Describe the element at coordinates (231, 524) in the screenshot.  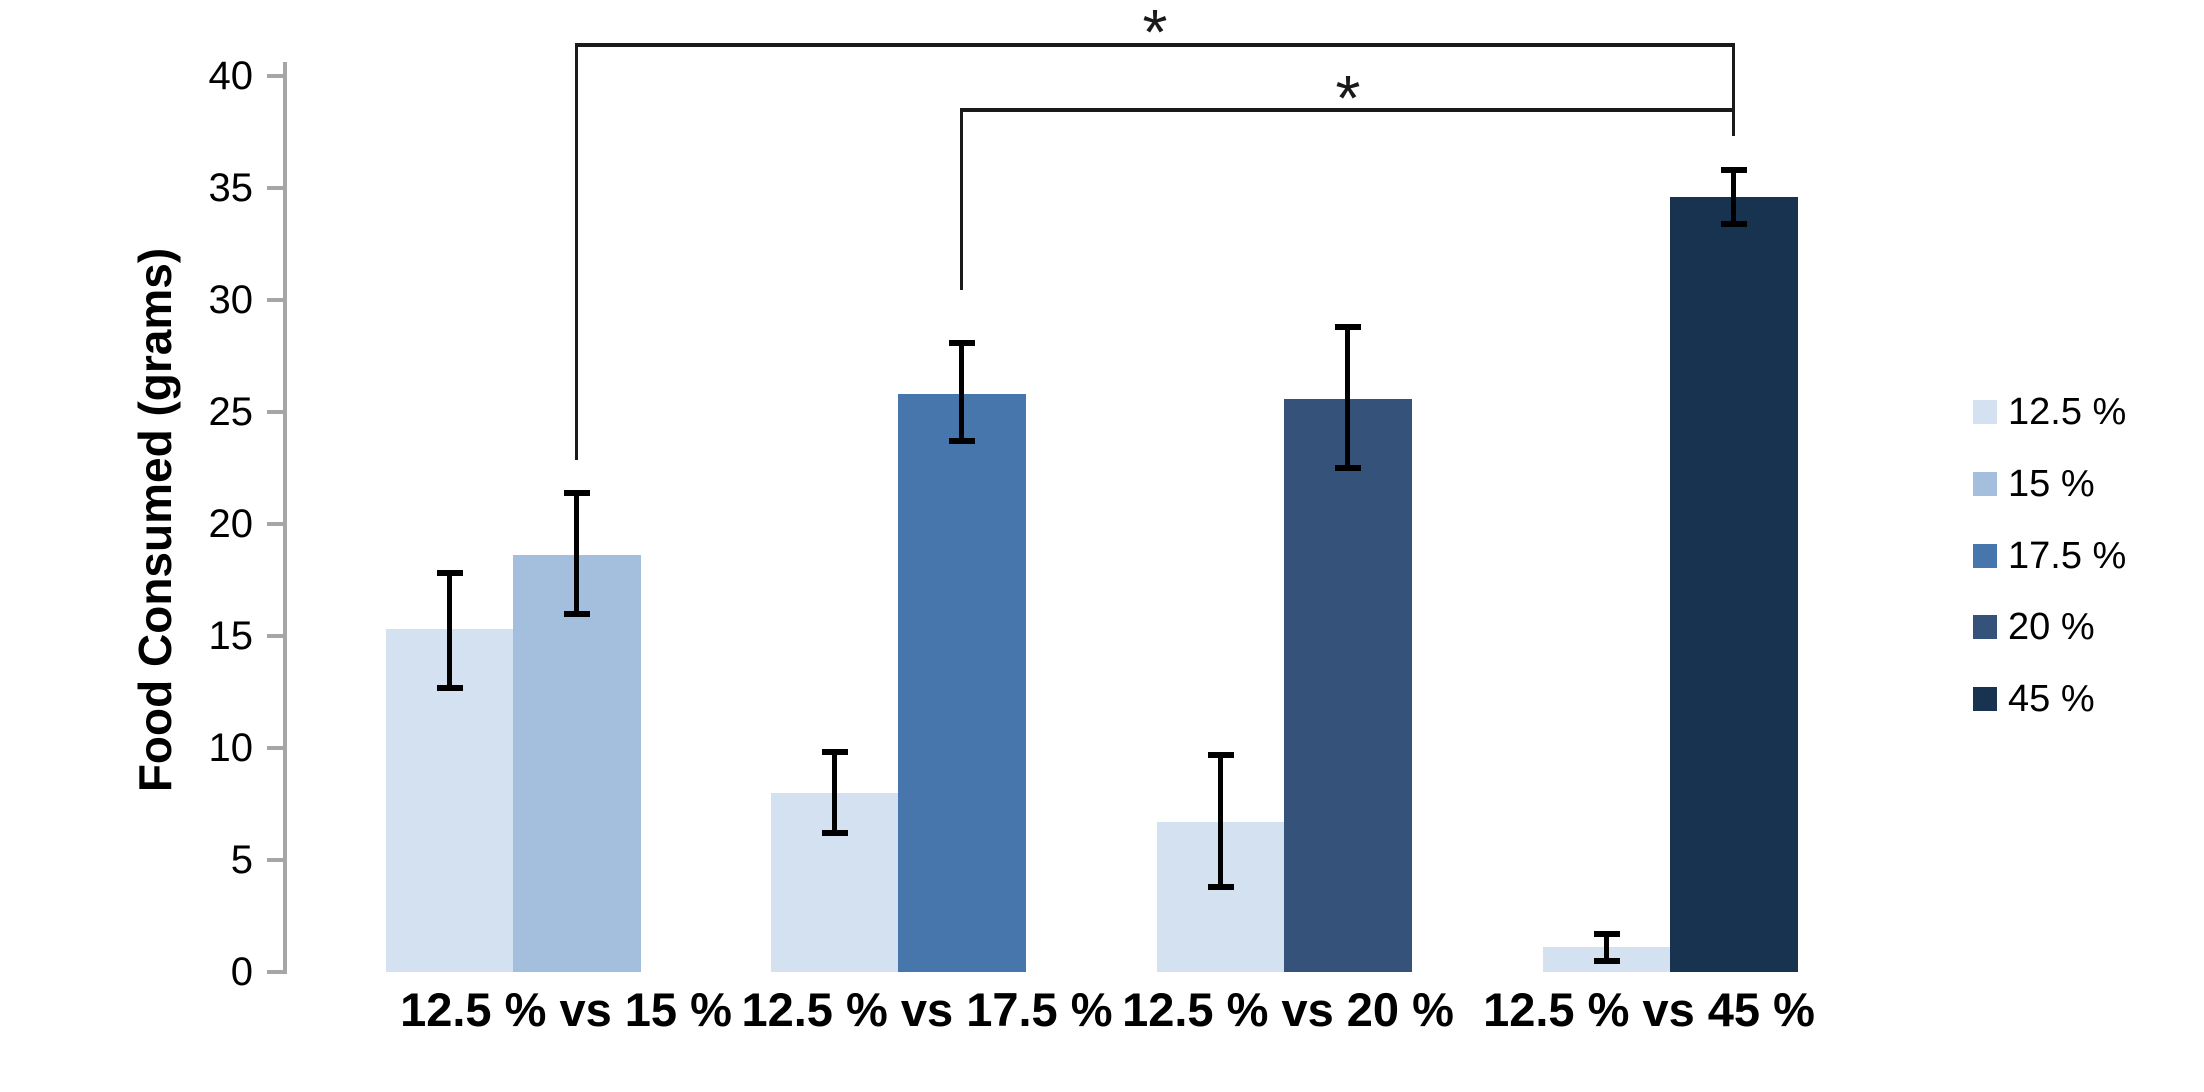
I see `y-tick-label: 20` at that location.